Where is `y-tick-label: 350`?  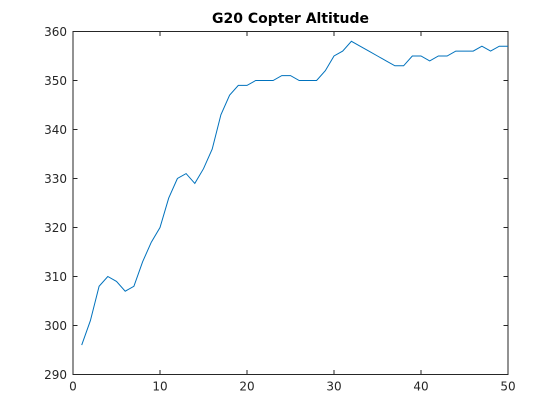 y-tick-label: 350 is located at coordinates (55, 81).